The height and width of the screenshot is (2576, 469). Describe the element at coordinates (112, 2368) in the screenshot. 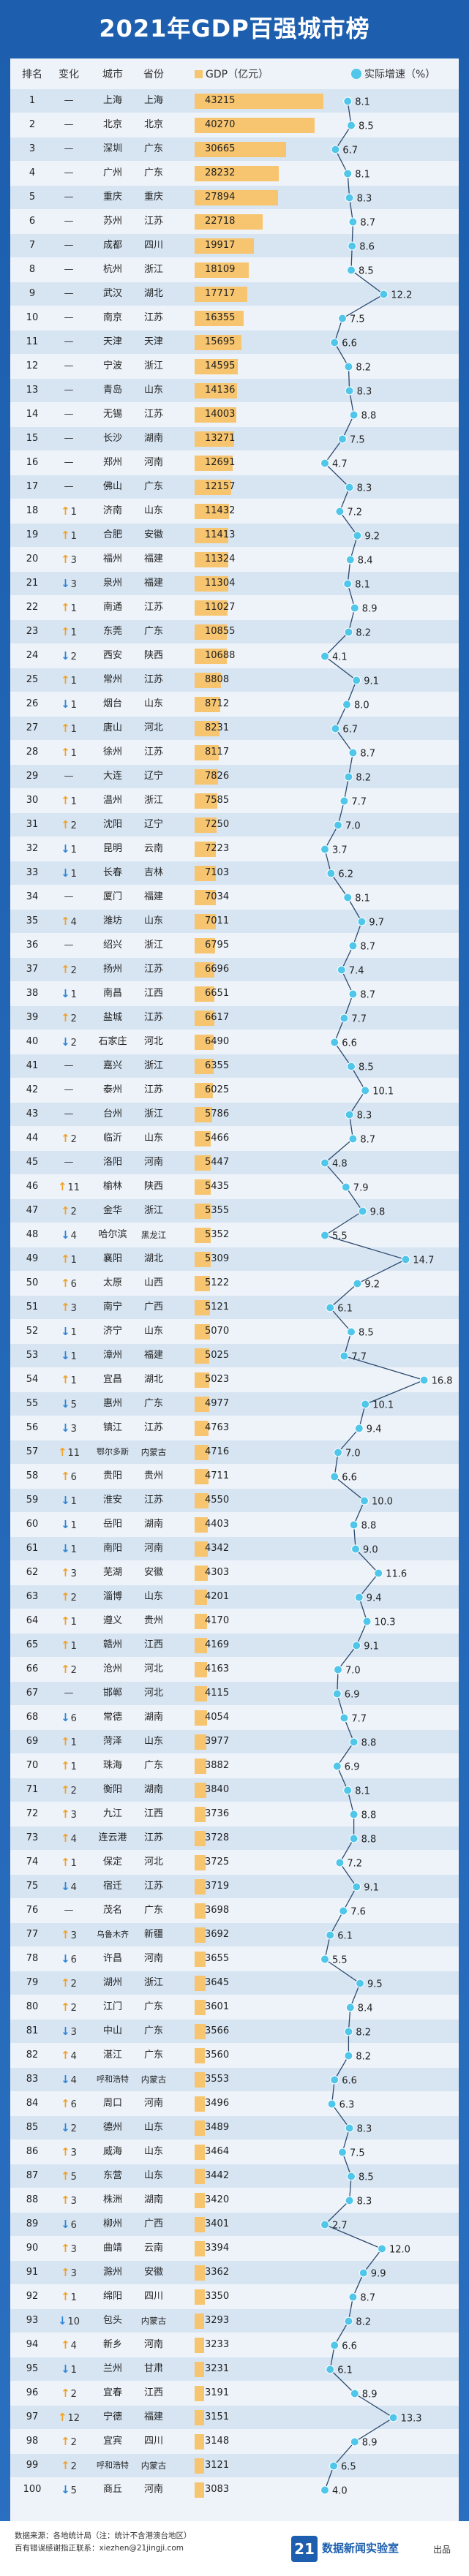

I see `city-cell: 兰州` at that location.